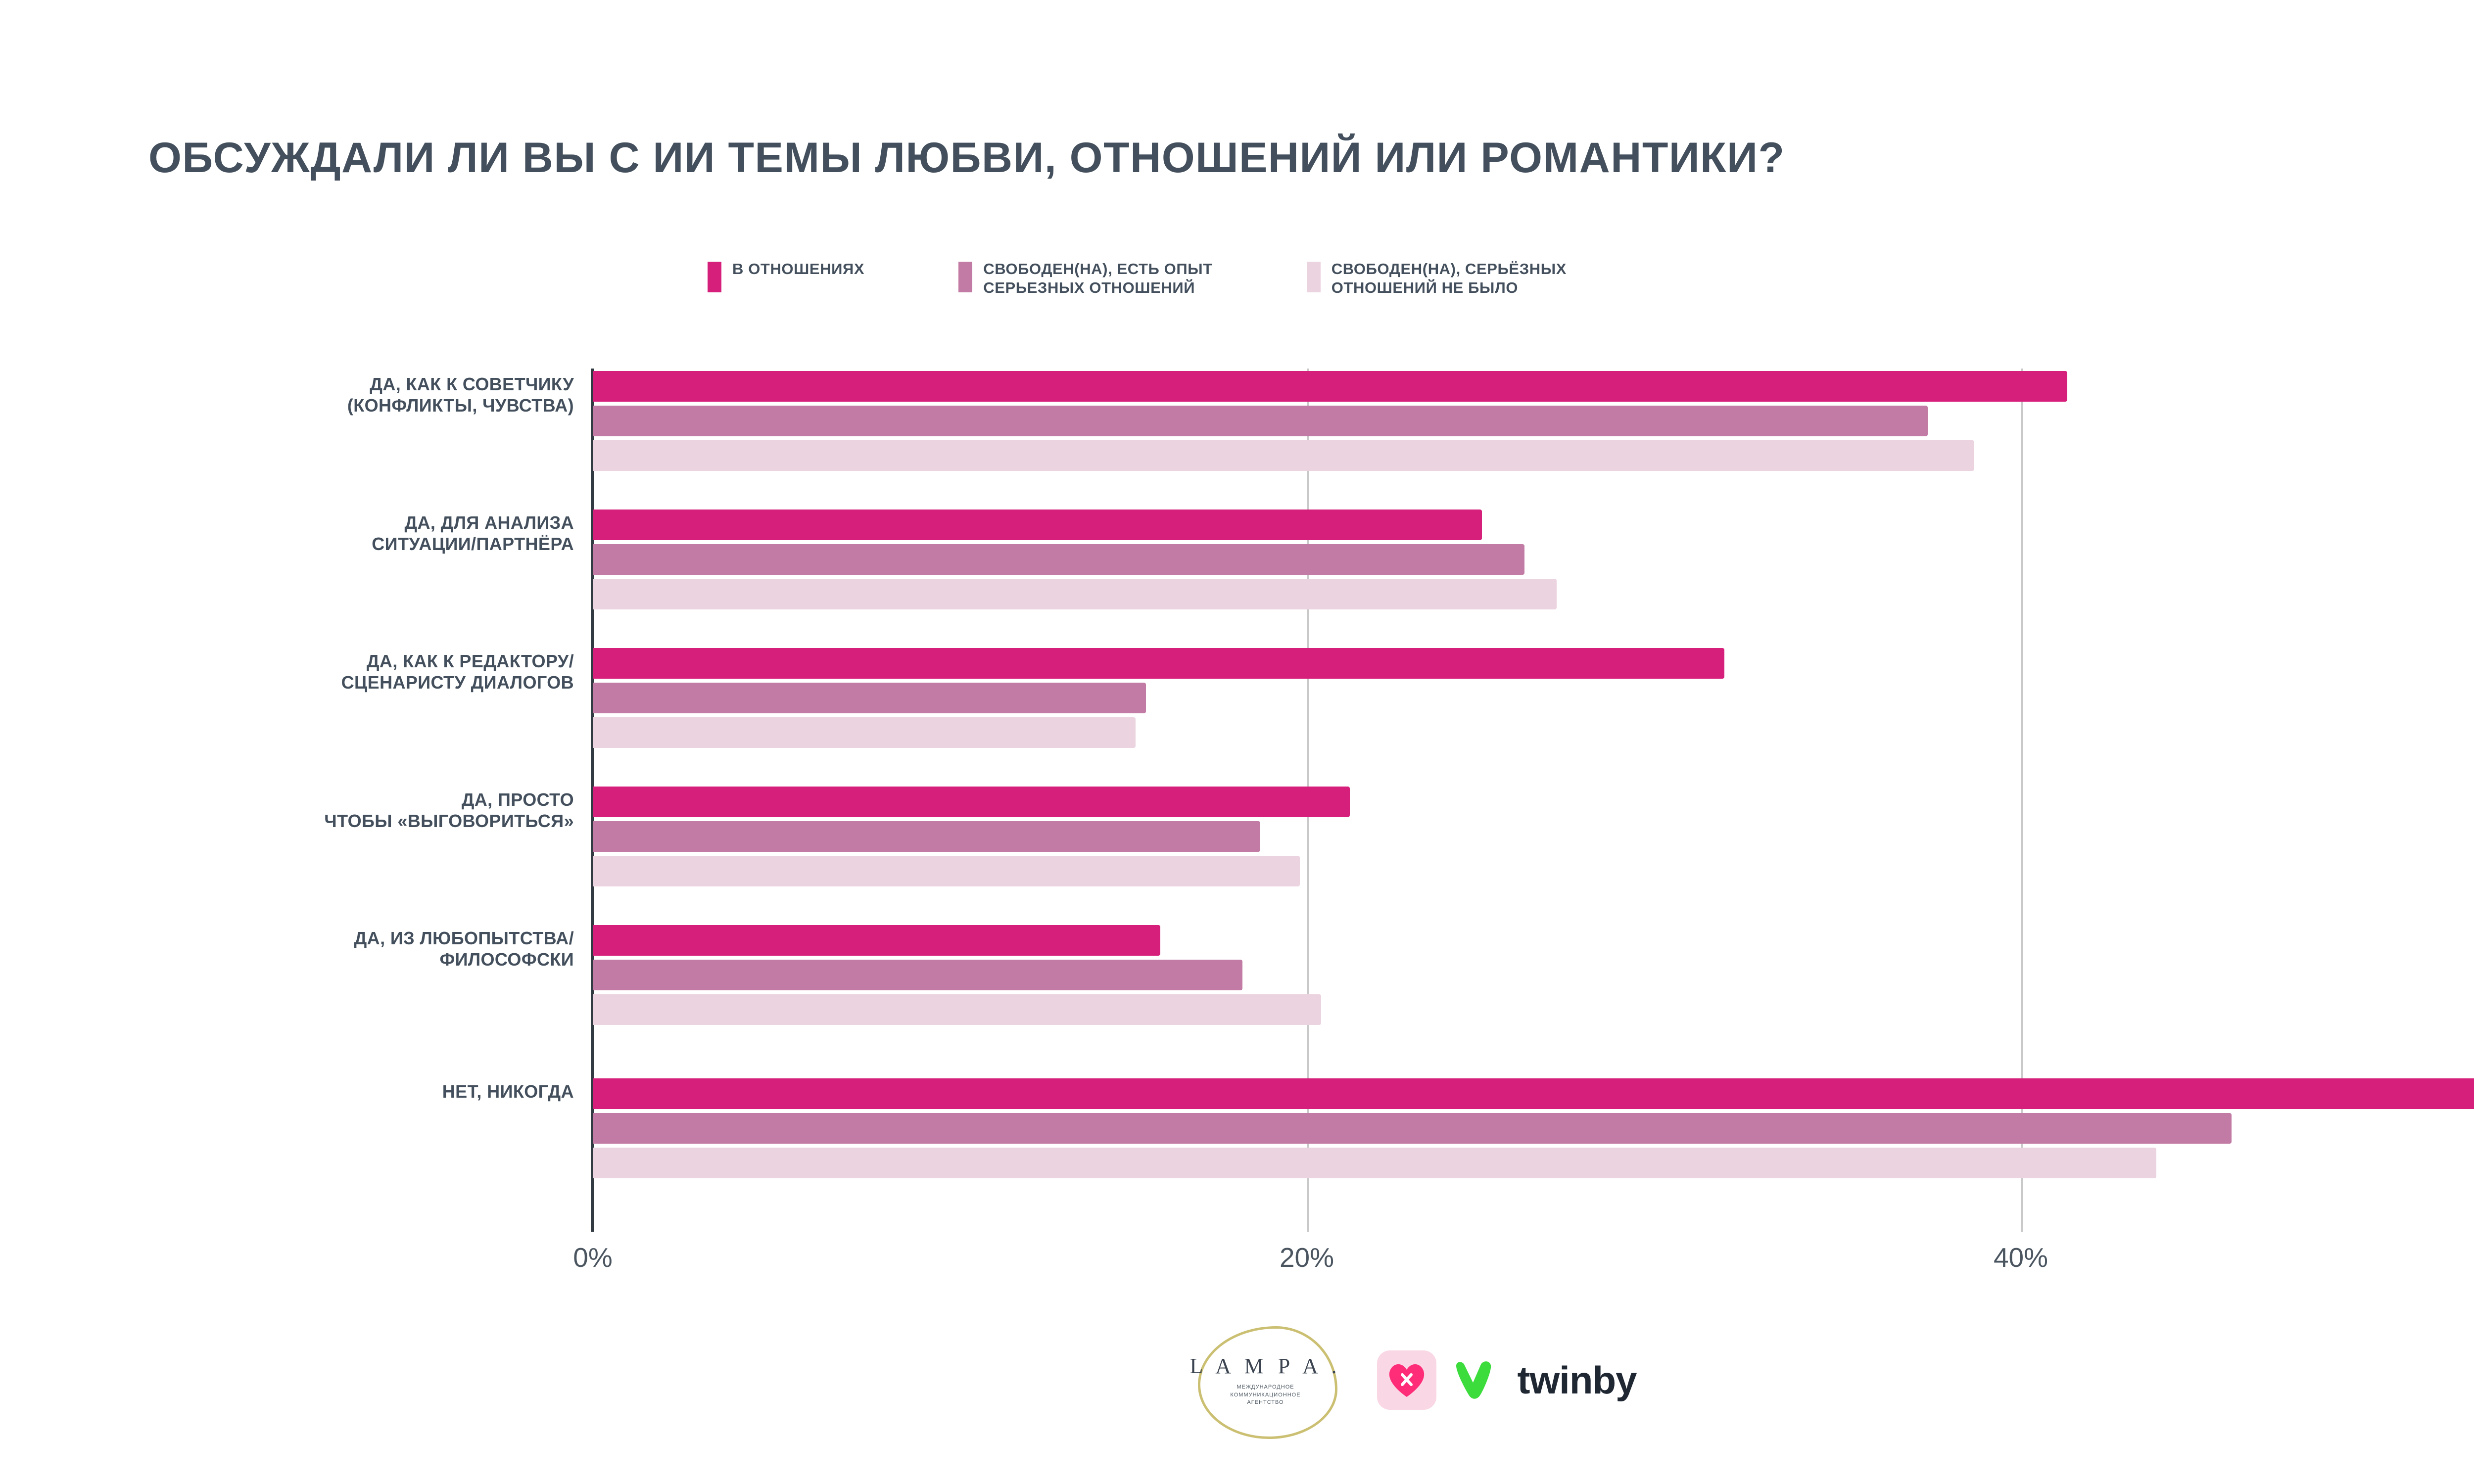 Image resolution: width=2474 pixels, height=1484 pixels. Describe the element at coordinates (461, 395) in the screenshot. I see `category-label-advisor: ДА, КАК К СОВЕТЧИКУ (КОНФЛИКТЫ, ЧУВСТВА)` at that location.